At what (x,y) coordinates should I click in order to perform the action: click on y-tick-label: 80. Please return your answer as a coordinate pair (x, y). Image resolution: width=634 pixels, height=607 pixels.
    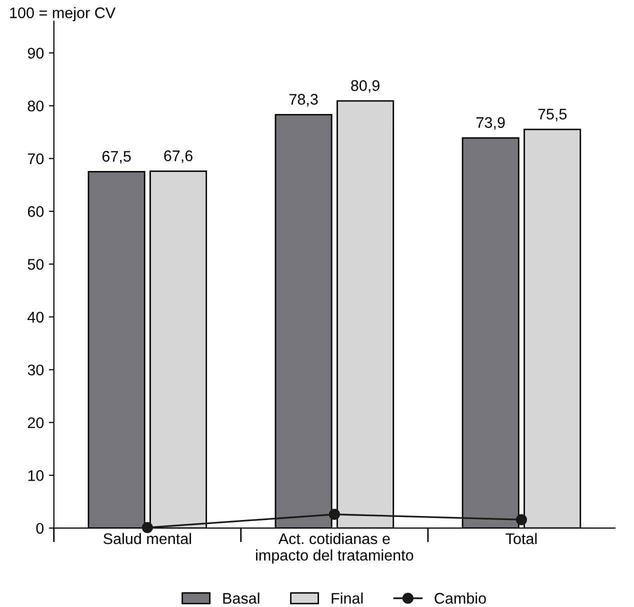
    Looking at the image, I should click on (36, 106).